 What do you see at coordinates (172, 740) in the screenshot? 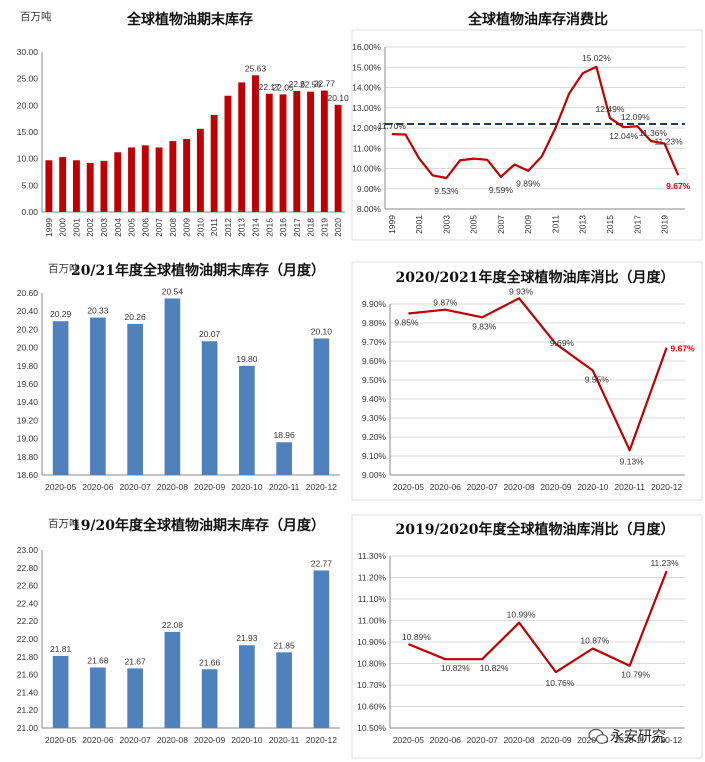
I see `x-tick-label: 2020-08` at bounding box center [172, 740].